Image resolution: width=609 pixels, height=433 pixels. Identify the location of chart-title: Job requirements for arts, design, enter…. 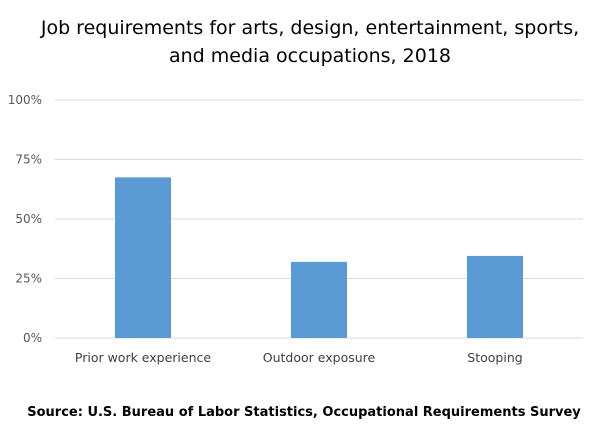
(309, 42).